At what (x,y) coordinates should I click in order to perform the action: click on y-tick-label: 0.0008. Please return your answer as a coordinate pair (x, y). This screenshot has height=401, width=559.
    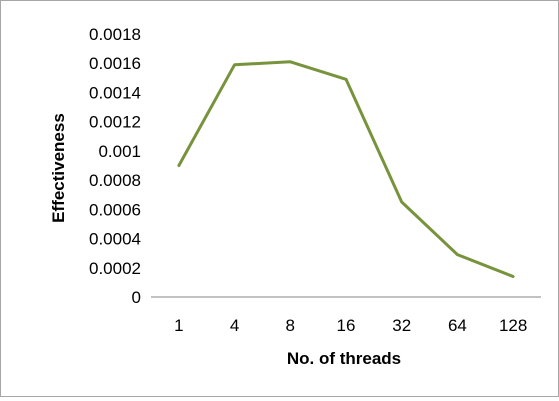
    Looking at the image, I should click on (115, 180).